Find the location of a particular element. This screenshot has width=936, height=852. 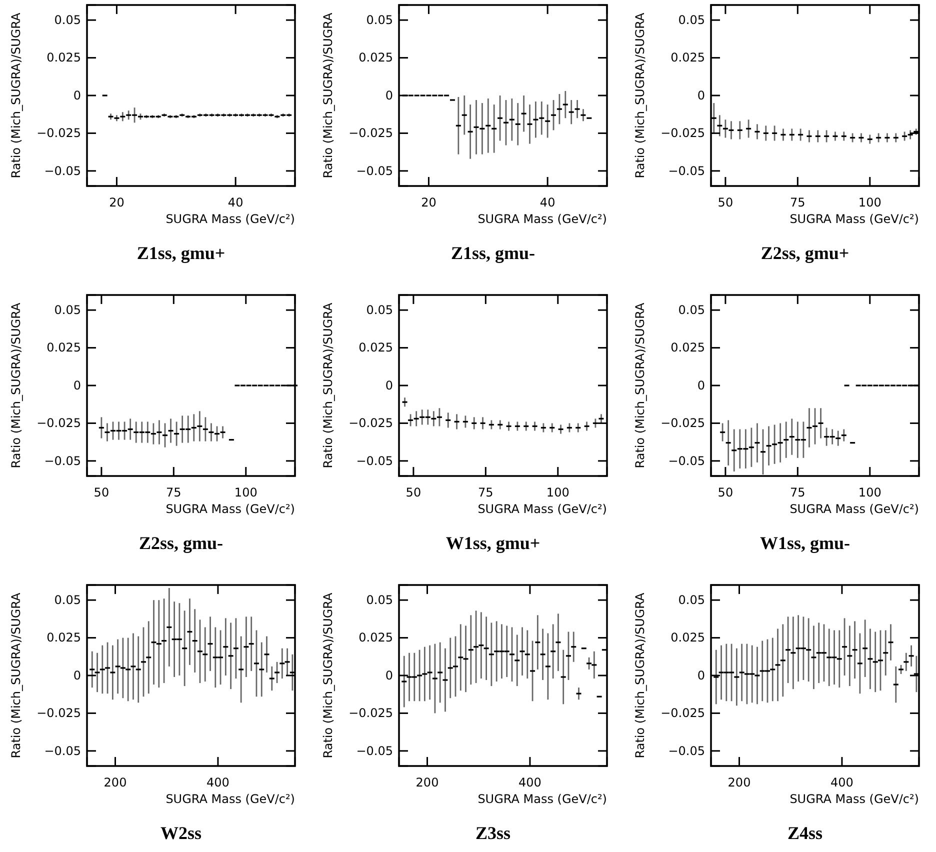

text: Z1ss, gmu+ is located at coordinates (181, 253).